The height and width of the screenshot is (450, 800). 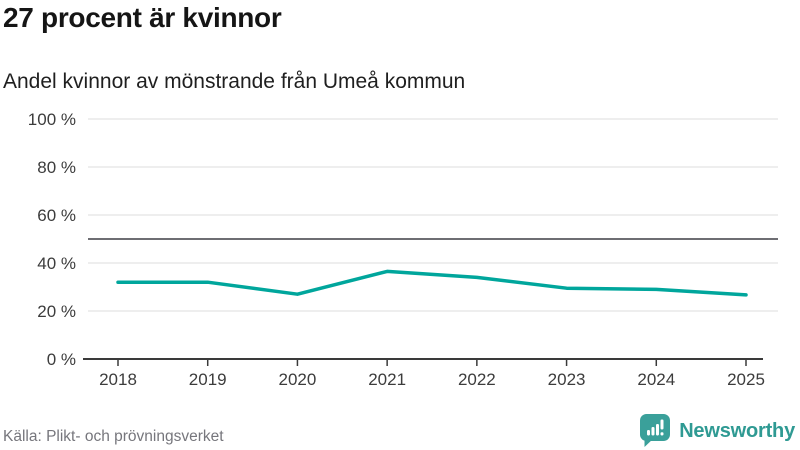 I want to click on x-axis-tick-label: 2019, so click(x=208, y=379).